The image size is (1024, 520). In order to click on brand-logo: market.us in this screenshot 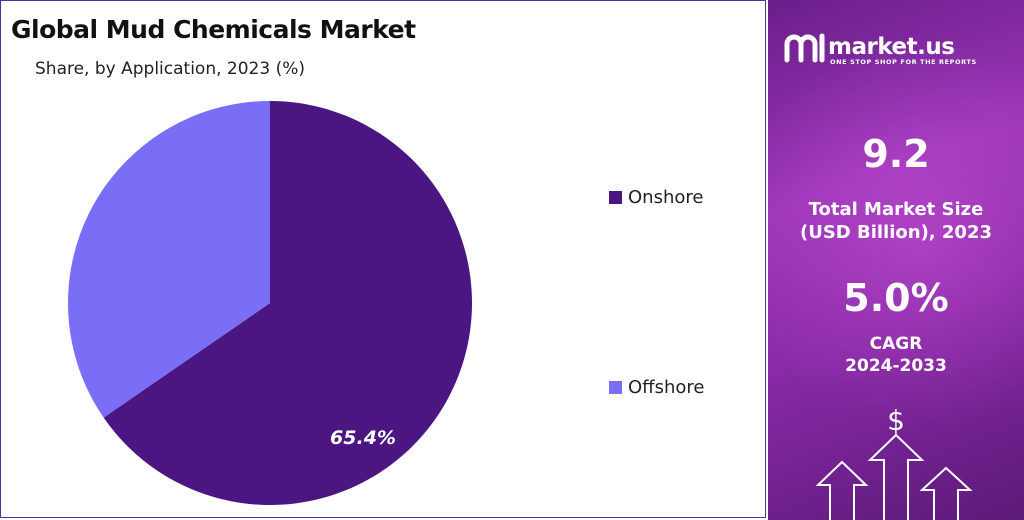, I will do `click(869, 47)`.